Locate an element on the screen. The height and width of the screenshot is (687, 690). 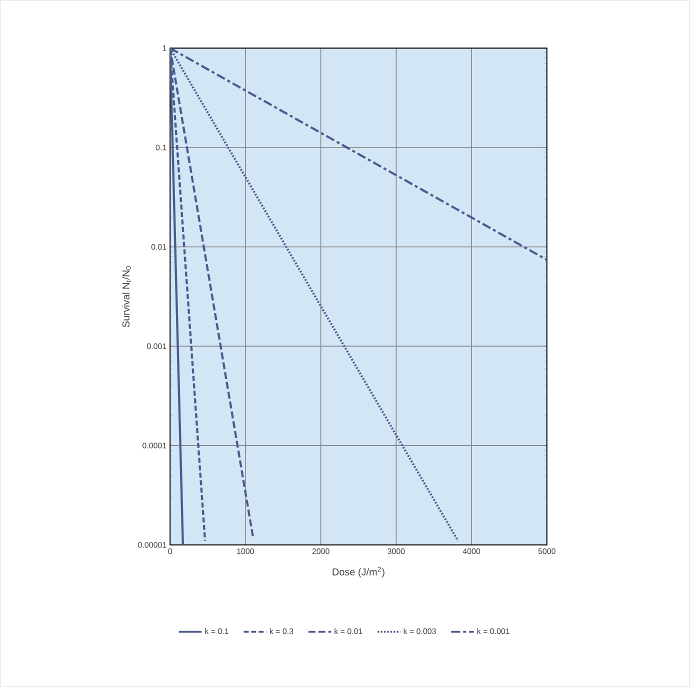
x-axis-title: Dose (J/m$^{2}$) is located at coordinates (358, 572).